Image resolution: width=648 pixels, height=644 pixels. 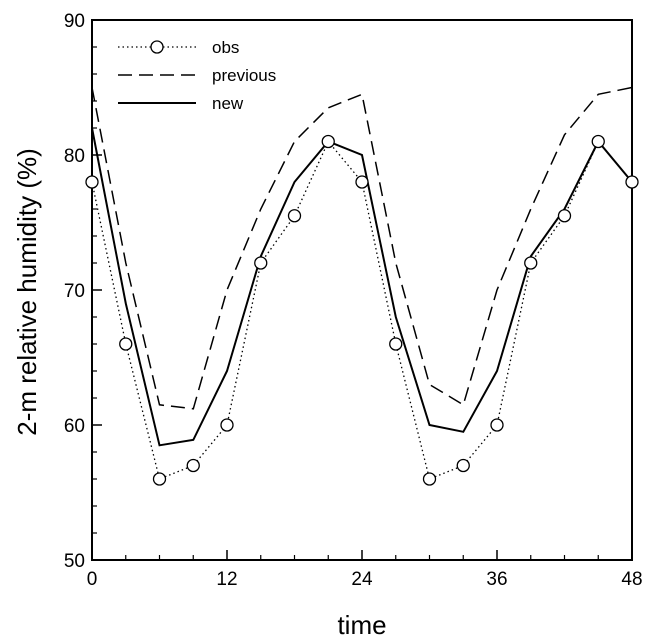 I want to click on x-tick-label: 0, so click(x=92, y=579).